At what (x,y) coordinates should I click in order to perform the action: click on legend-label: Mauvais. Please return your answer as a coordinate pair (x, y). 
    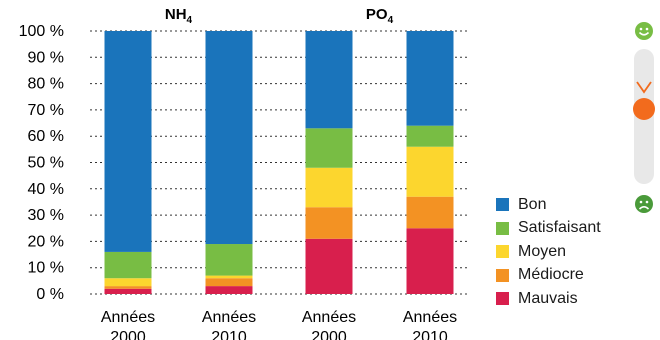
    Looking at the image, I should click on (548, 299).